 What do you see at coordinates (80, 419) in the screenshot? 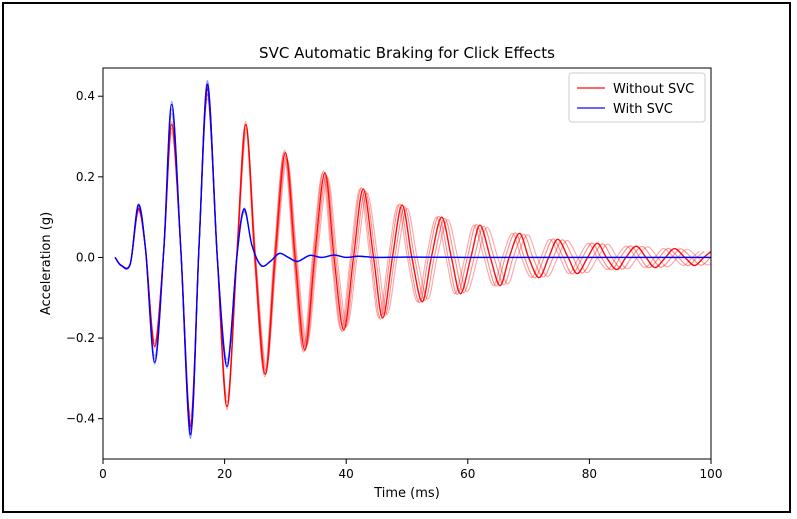
I see `y-tick-label: −0.4` at bounding box center [80, 419].